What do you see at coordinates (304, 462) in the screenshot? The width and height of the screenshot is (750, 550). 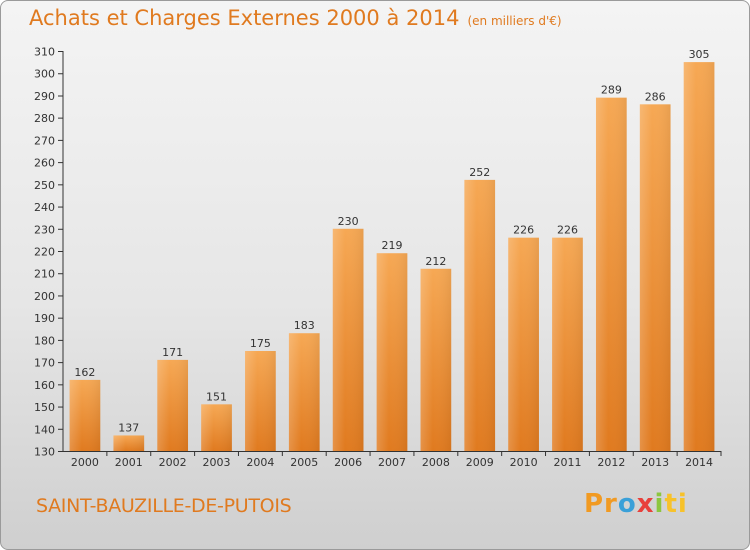 I see `x-tick-label: 2005` at bounding box center [304, 462].